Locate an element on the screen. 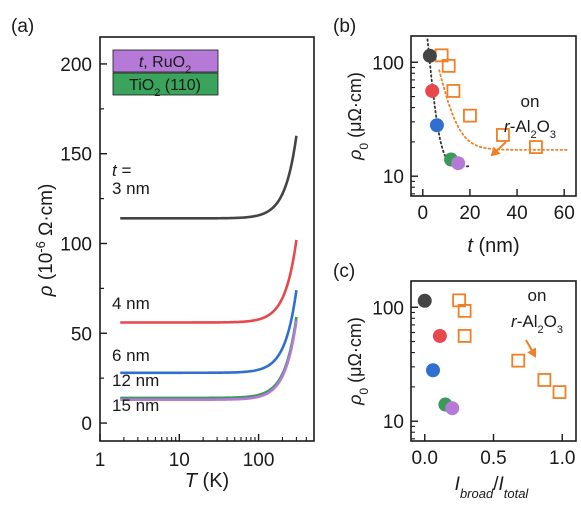 The width and height of the screenshot is (581, 511). fit-line-orange is located at coordinates (504, 110).